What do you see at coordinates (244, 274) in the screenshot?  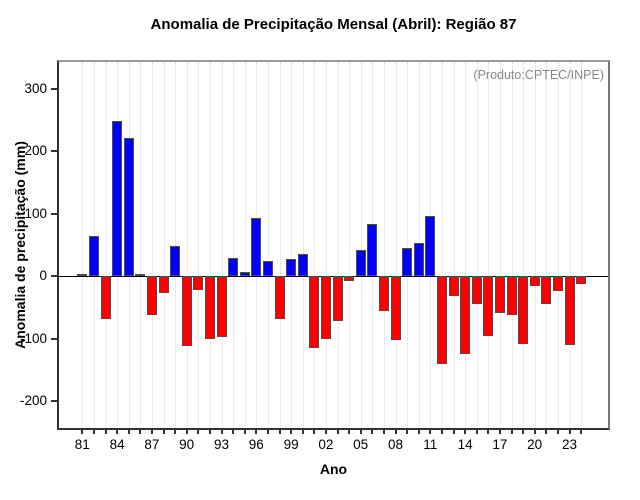 I see `bar-1995` at bounding box center [244, 274].